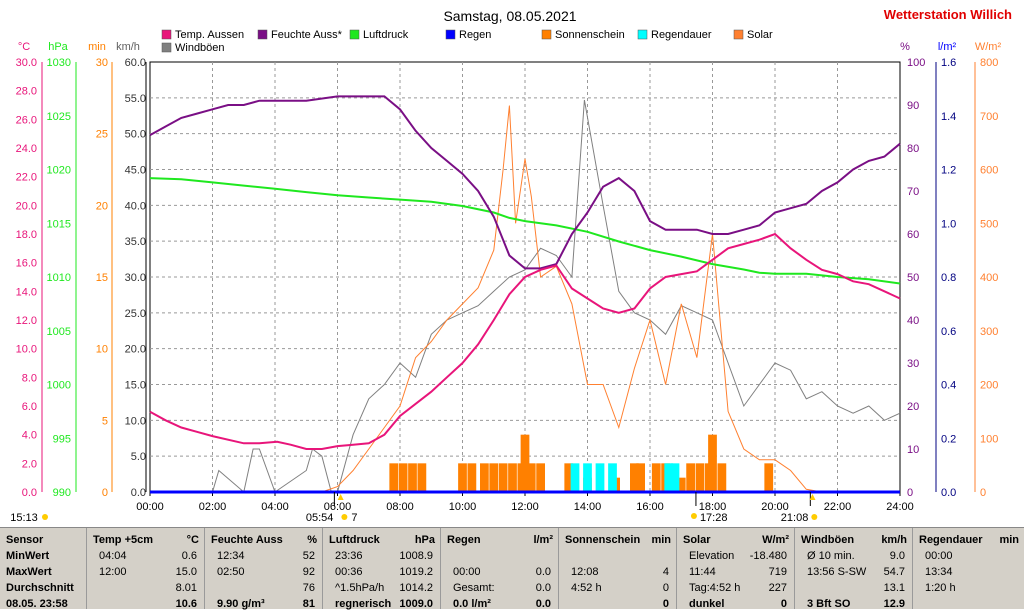 The width and height of the screenshot is (1024, 610). Describe the element at coordinates (150, 507) in the screenshot. I see `x-tick-label: 00:00` at that location.